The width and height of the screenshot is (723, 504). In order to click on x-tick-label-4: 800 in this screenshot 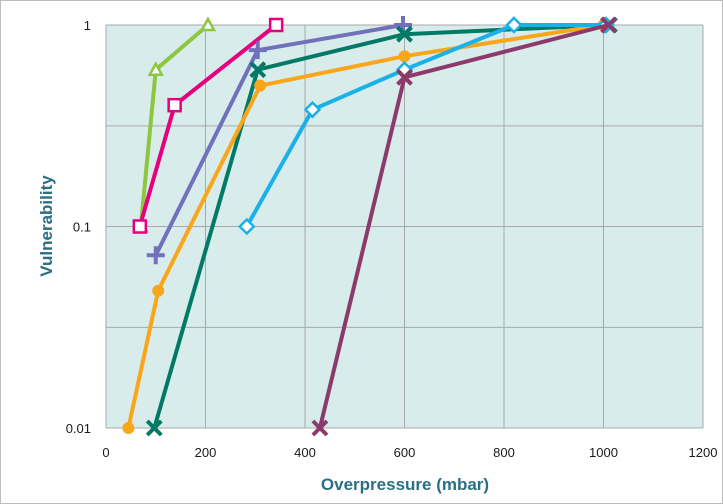, I will do `click(504, 452)`.